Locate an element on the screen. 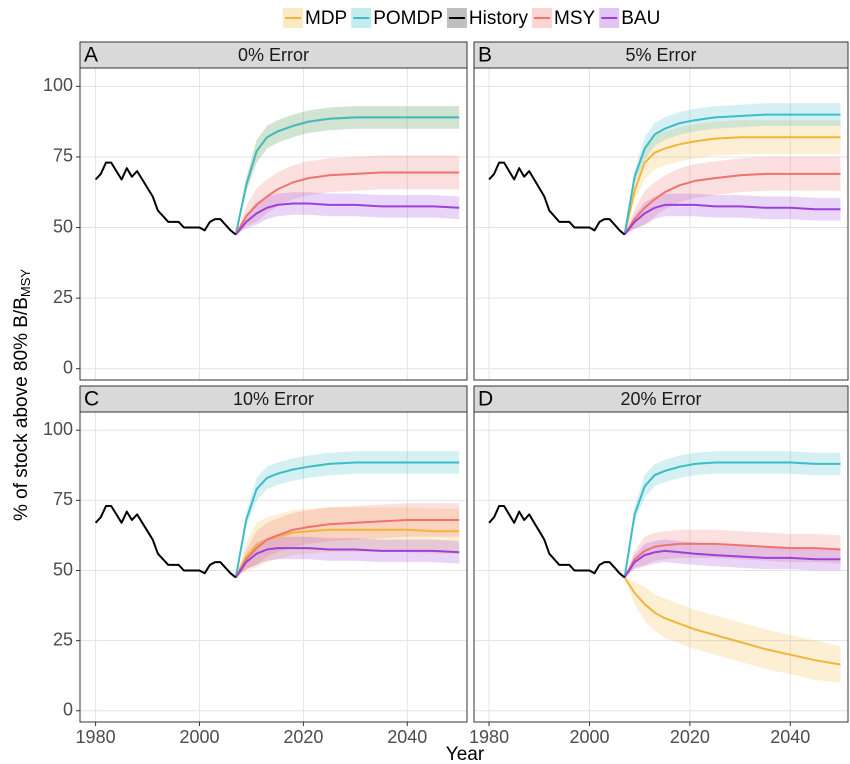 The height and width of the screenshot is (764, 850). panel-title: 0% Error is located at coordinates (273, 55).